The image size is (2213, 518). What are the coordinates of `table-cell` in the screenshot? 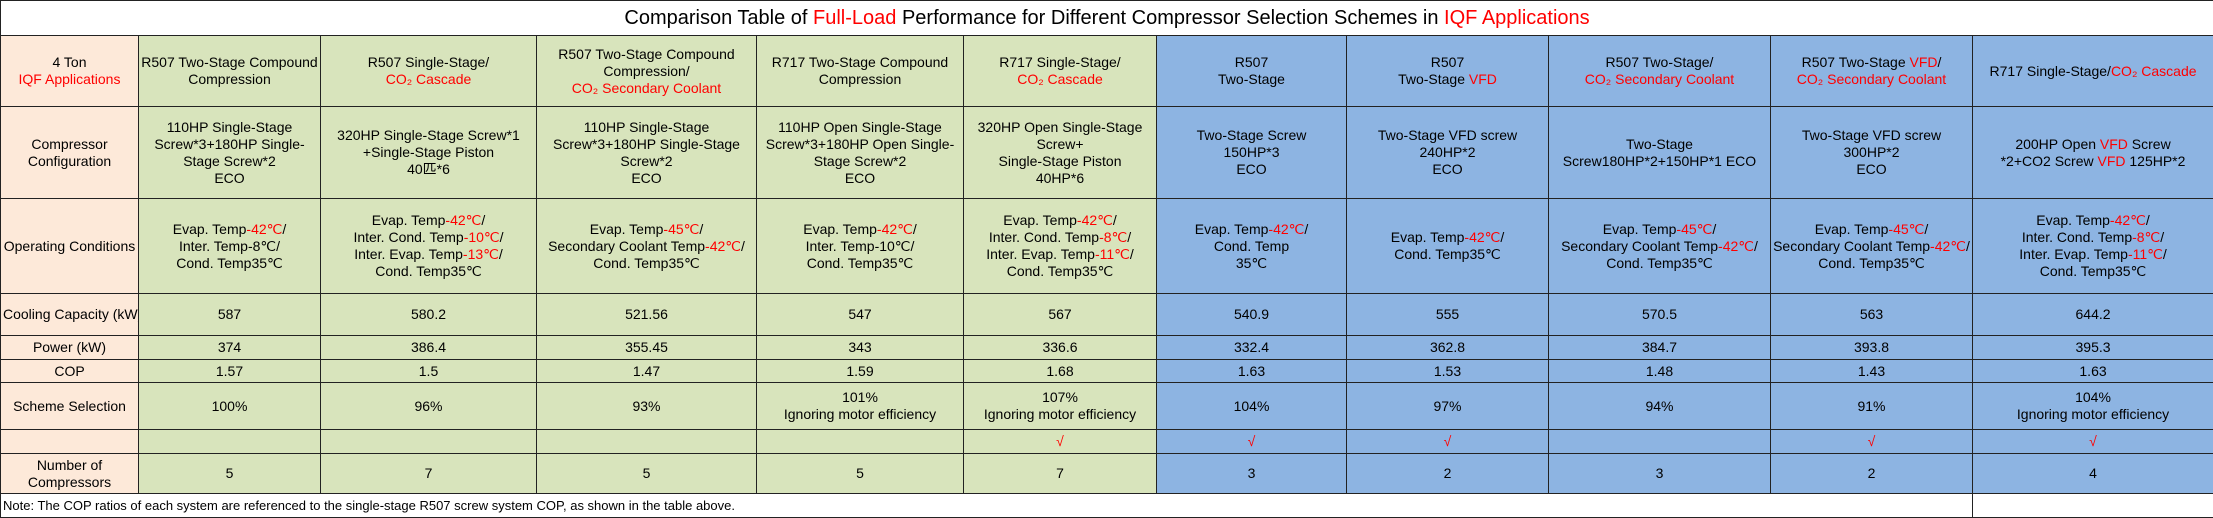 It's located at (647, 442).